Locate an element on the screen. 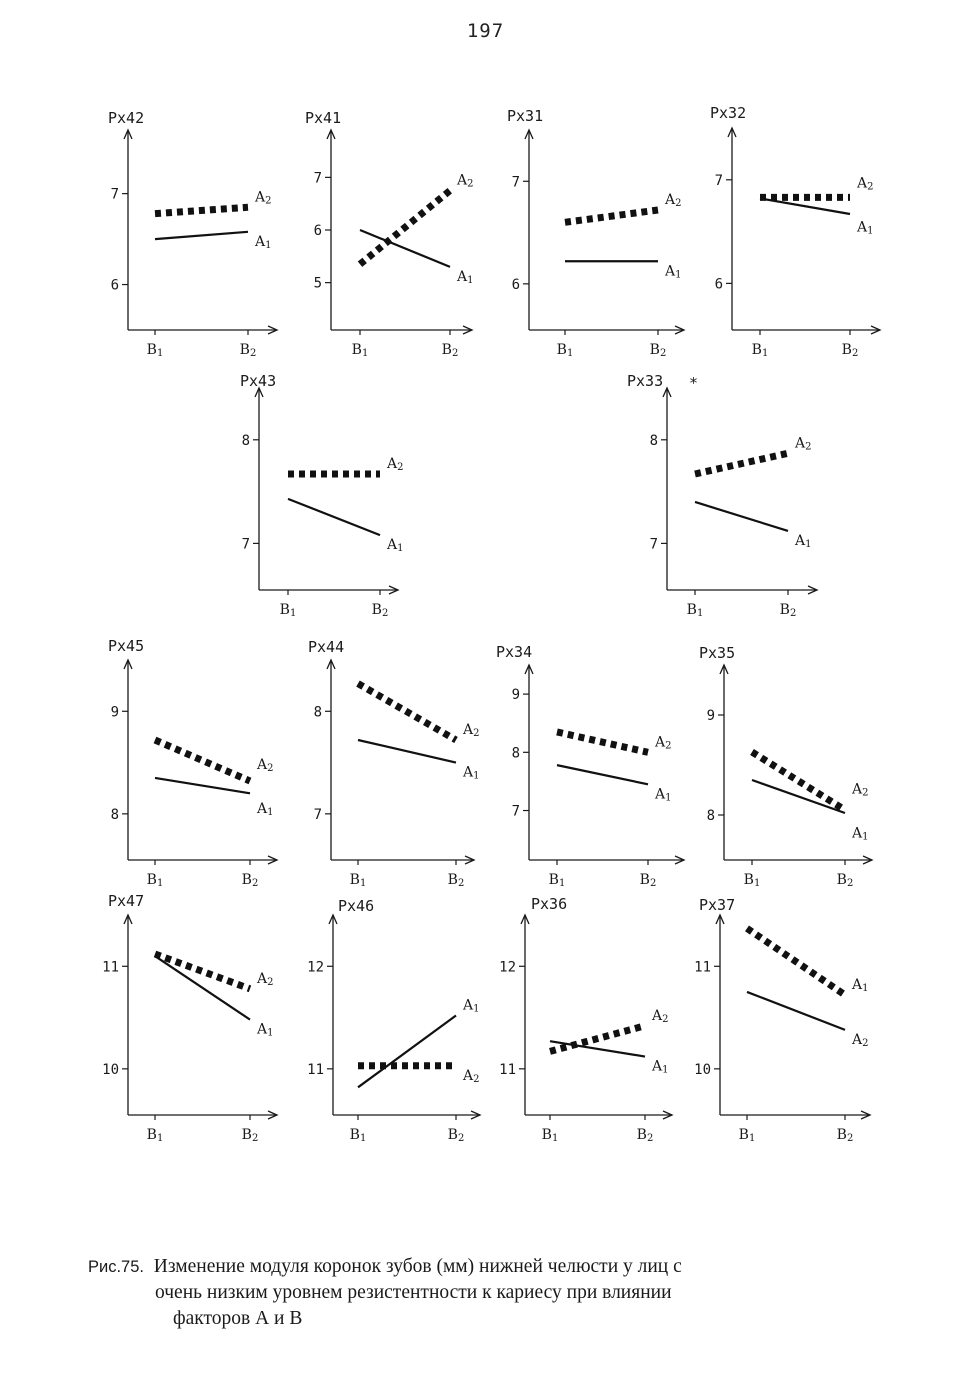 This screenshot has width=971, height=1390. chart-title: Px37 is located at coordinates (717, 905).